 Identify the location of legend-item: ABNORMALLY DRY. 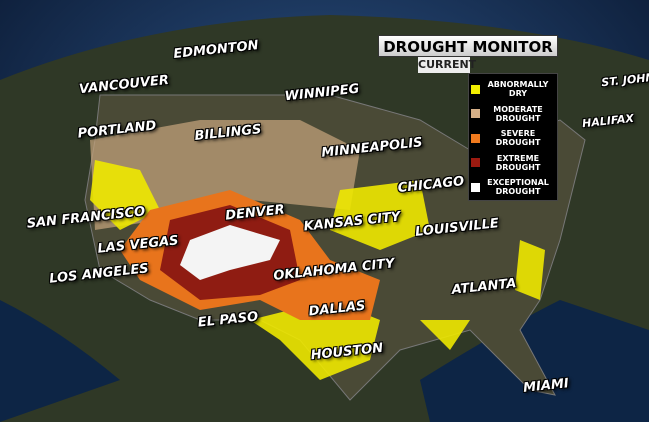
(513, 89).